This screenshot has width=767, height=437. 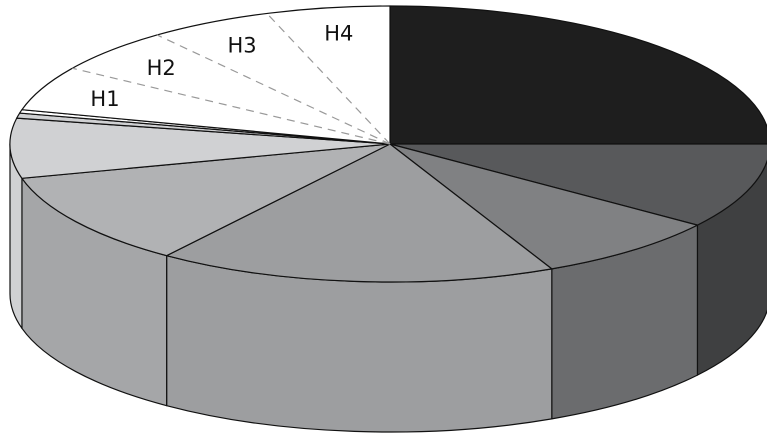 What do you see at coordinates (221, 66) in the screenshot?
I see `sub-slice-label-layer: H1 H2 H3 H4` at bounding box center [221, 66].